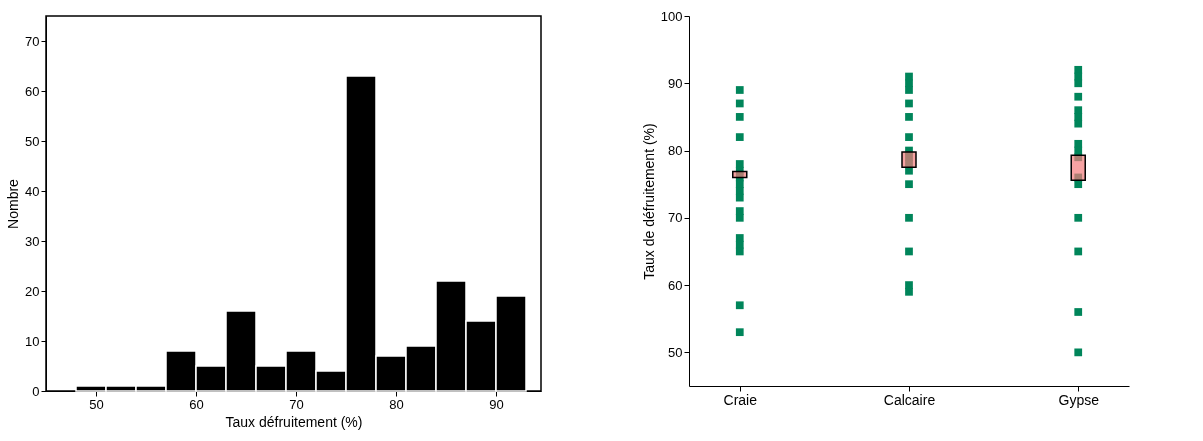 This screenshot has height=441, width=1203. Describe the element at coordinates (294, 421) in the screenshot. I see `x-axis-title: Taux défruitement (%)` at that location.